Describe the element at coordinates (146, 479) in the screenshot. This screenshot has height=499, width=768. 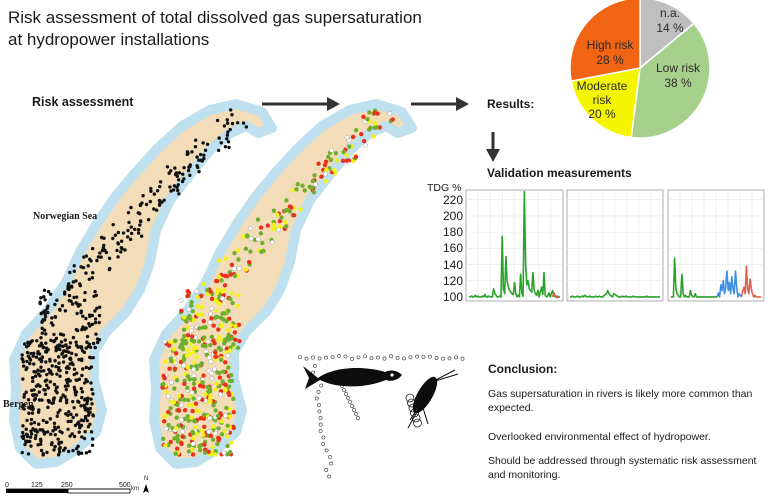
I see `north-label: N` at that location.